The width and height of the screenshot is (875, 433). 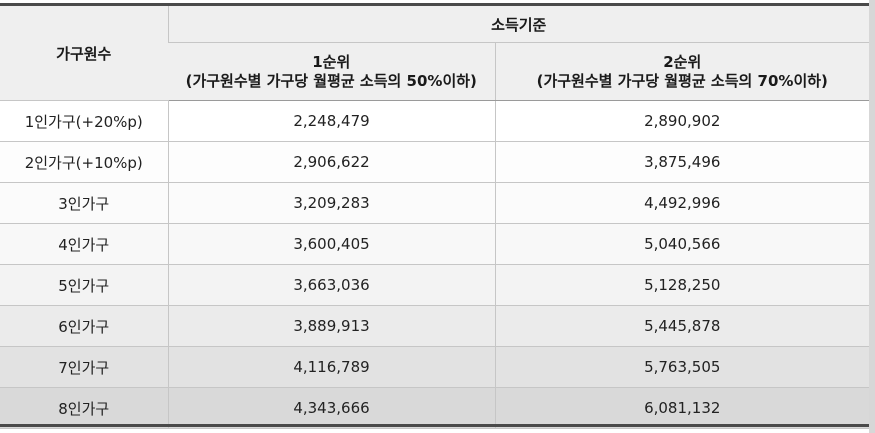 I want to click on rank2-cell: 5,763,505, so click(x=682, y=367).